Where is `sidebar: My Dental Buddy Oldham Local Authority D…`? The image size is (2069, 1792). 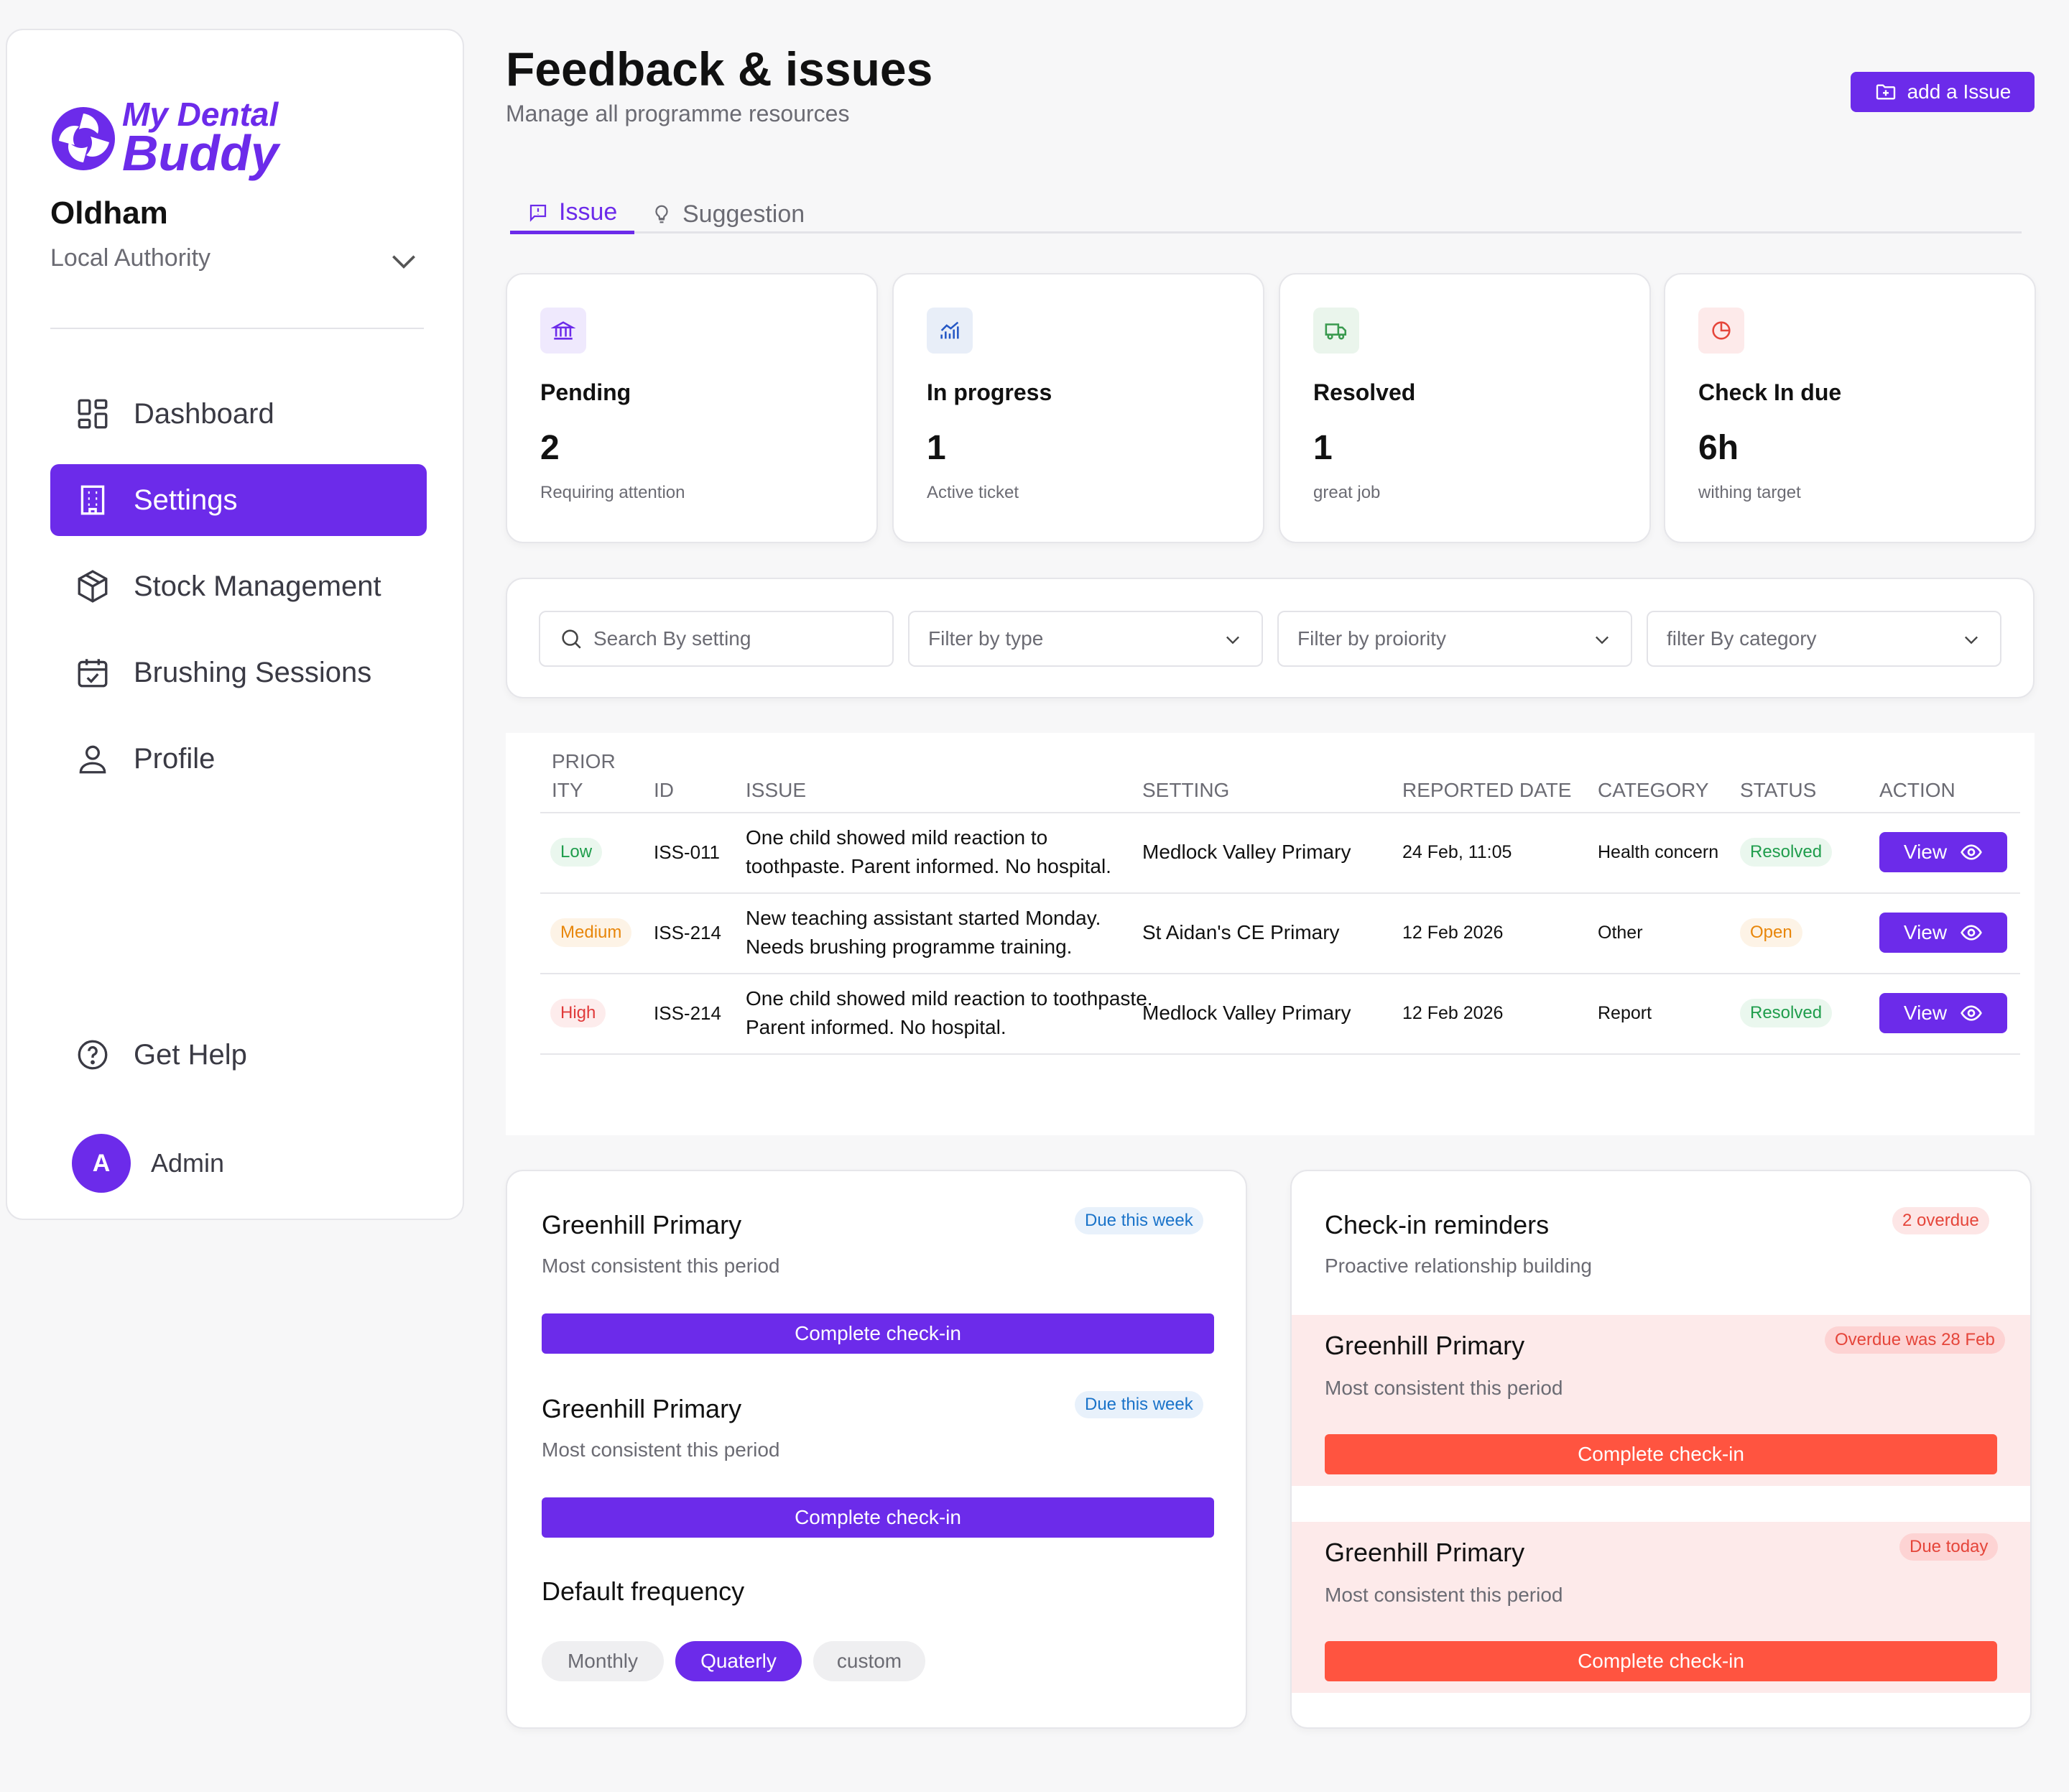
sidebar: My Dental Buddy Oldham Local Authority D… is located at coordinates (235, 624).